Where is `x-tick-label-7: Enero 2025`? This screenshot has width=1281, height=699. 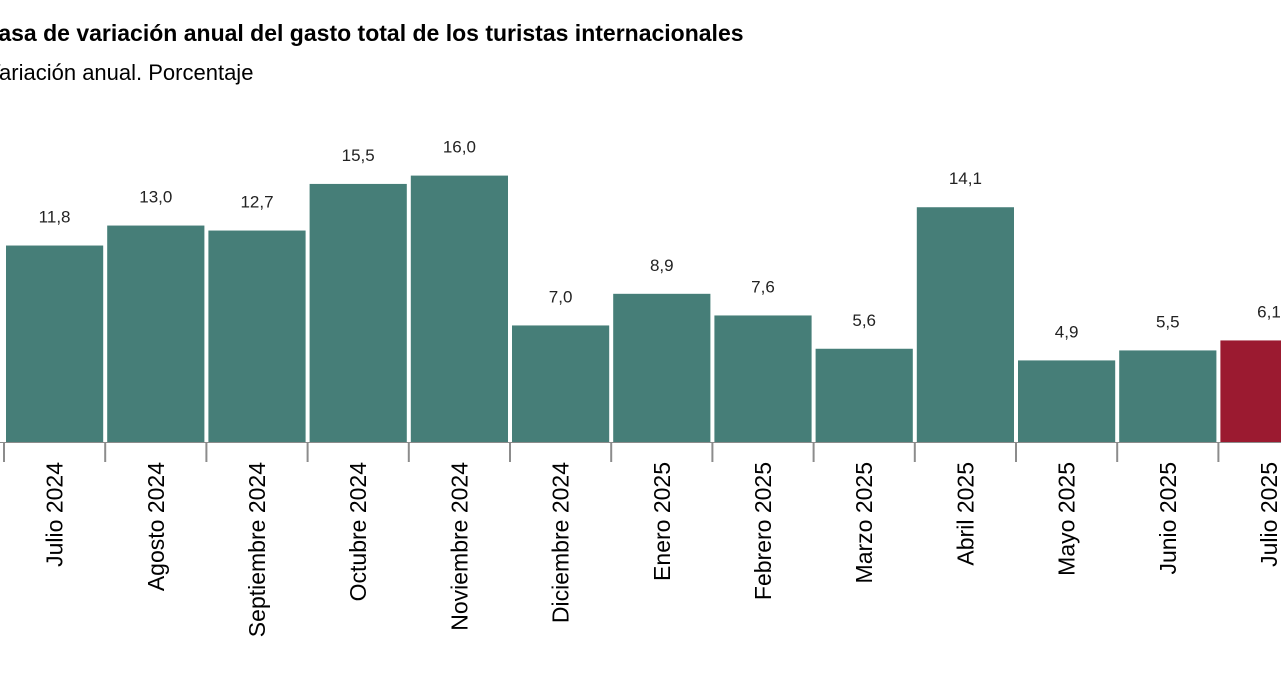
x-tick-label-7: Enero 2025 is located at coordinates (662, 521).